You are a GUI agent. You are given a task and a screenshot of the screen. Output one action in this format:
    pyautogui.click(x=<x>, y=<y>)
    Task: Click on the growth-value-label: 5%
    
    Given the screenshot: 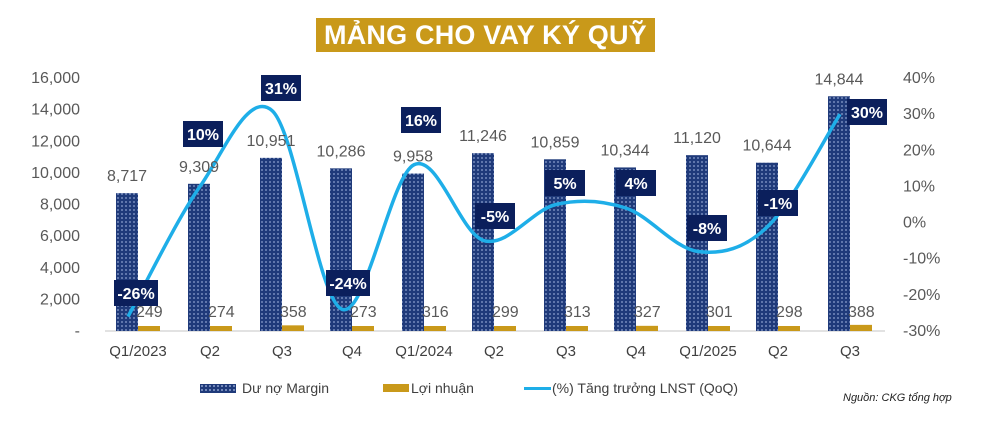 What is the action you would take?
    pyautogui.click(x=564, y=184)
    